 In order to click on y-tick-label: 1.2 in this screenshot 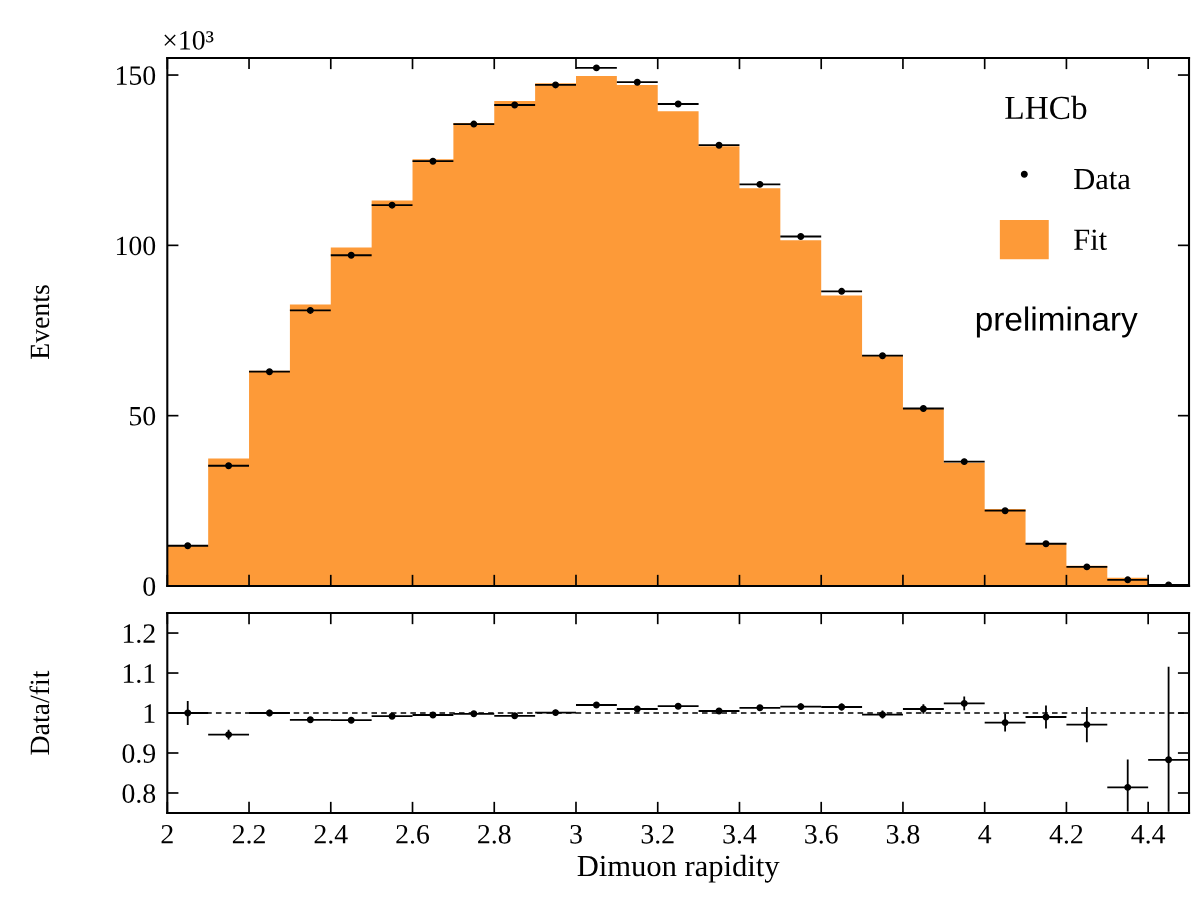, I will do `click(139, 634)`.